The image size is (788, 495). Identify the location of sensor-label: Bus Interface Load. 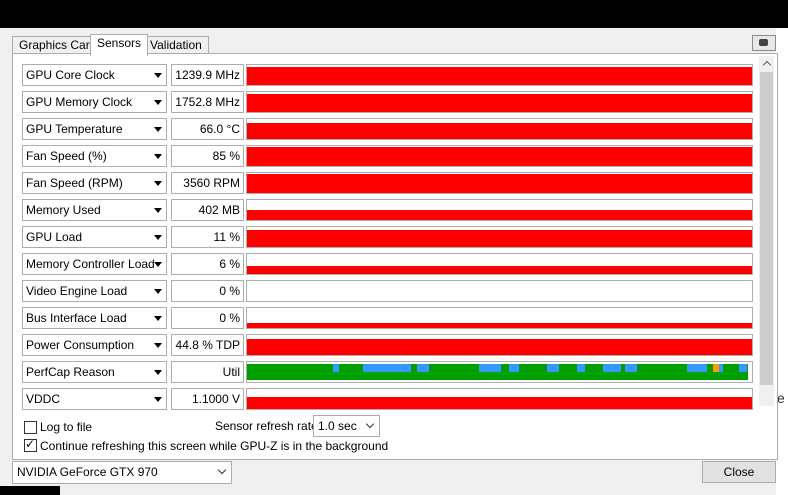
(76, 318).